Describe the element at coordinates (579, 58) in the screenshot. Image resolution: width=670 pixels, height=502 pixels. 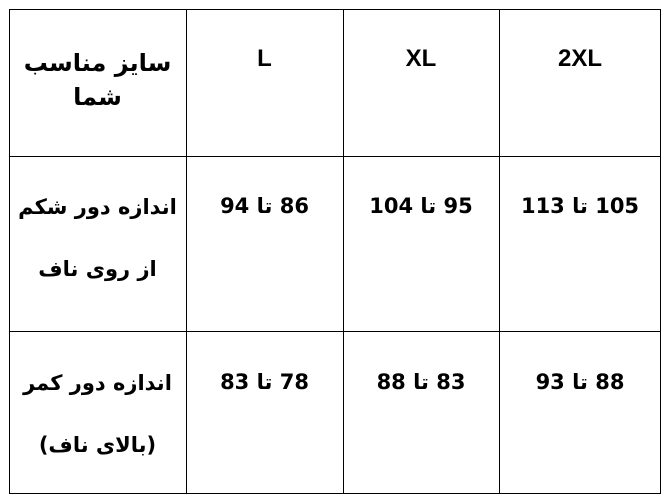
I see `header-size-2xl: 2XL` at that location.